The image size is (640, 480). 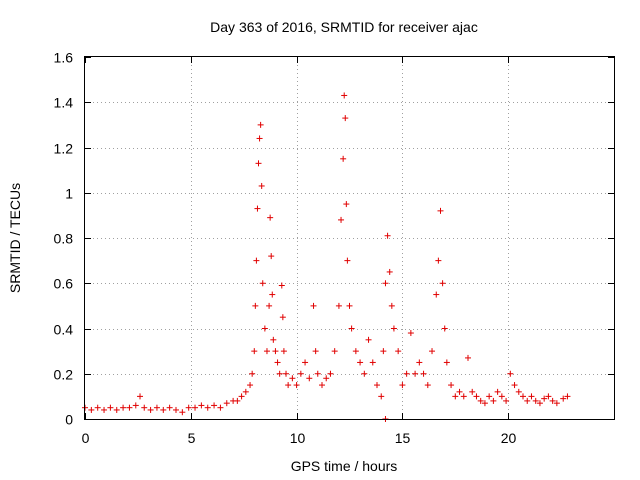 I want to click on y-tick-label: 1.4, so click(x=64, y=103).